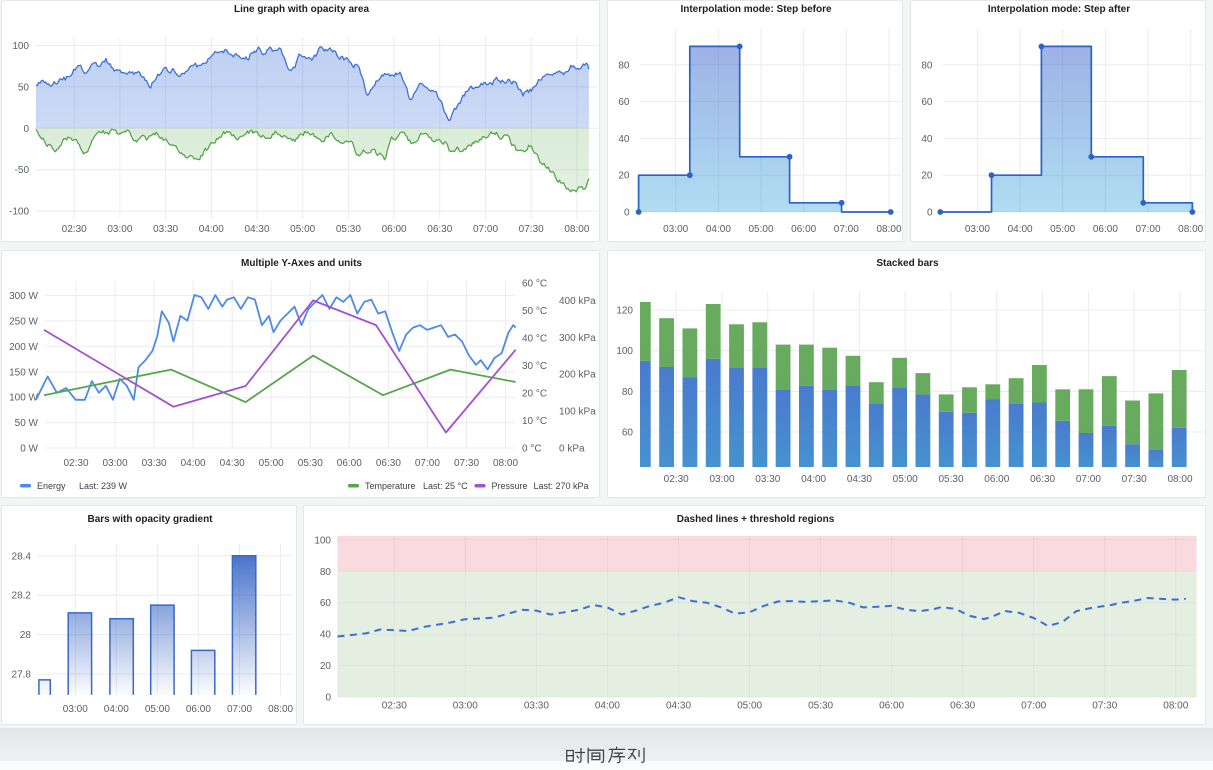 The height and width of the screenshot is (770, 1213). Describe the element at coordinates (907, 263) in the screenshot. I see `svg-text: Stacked bars` at that location.